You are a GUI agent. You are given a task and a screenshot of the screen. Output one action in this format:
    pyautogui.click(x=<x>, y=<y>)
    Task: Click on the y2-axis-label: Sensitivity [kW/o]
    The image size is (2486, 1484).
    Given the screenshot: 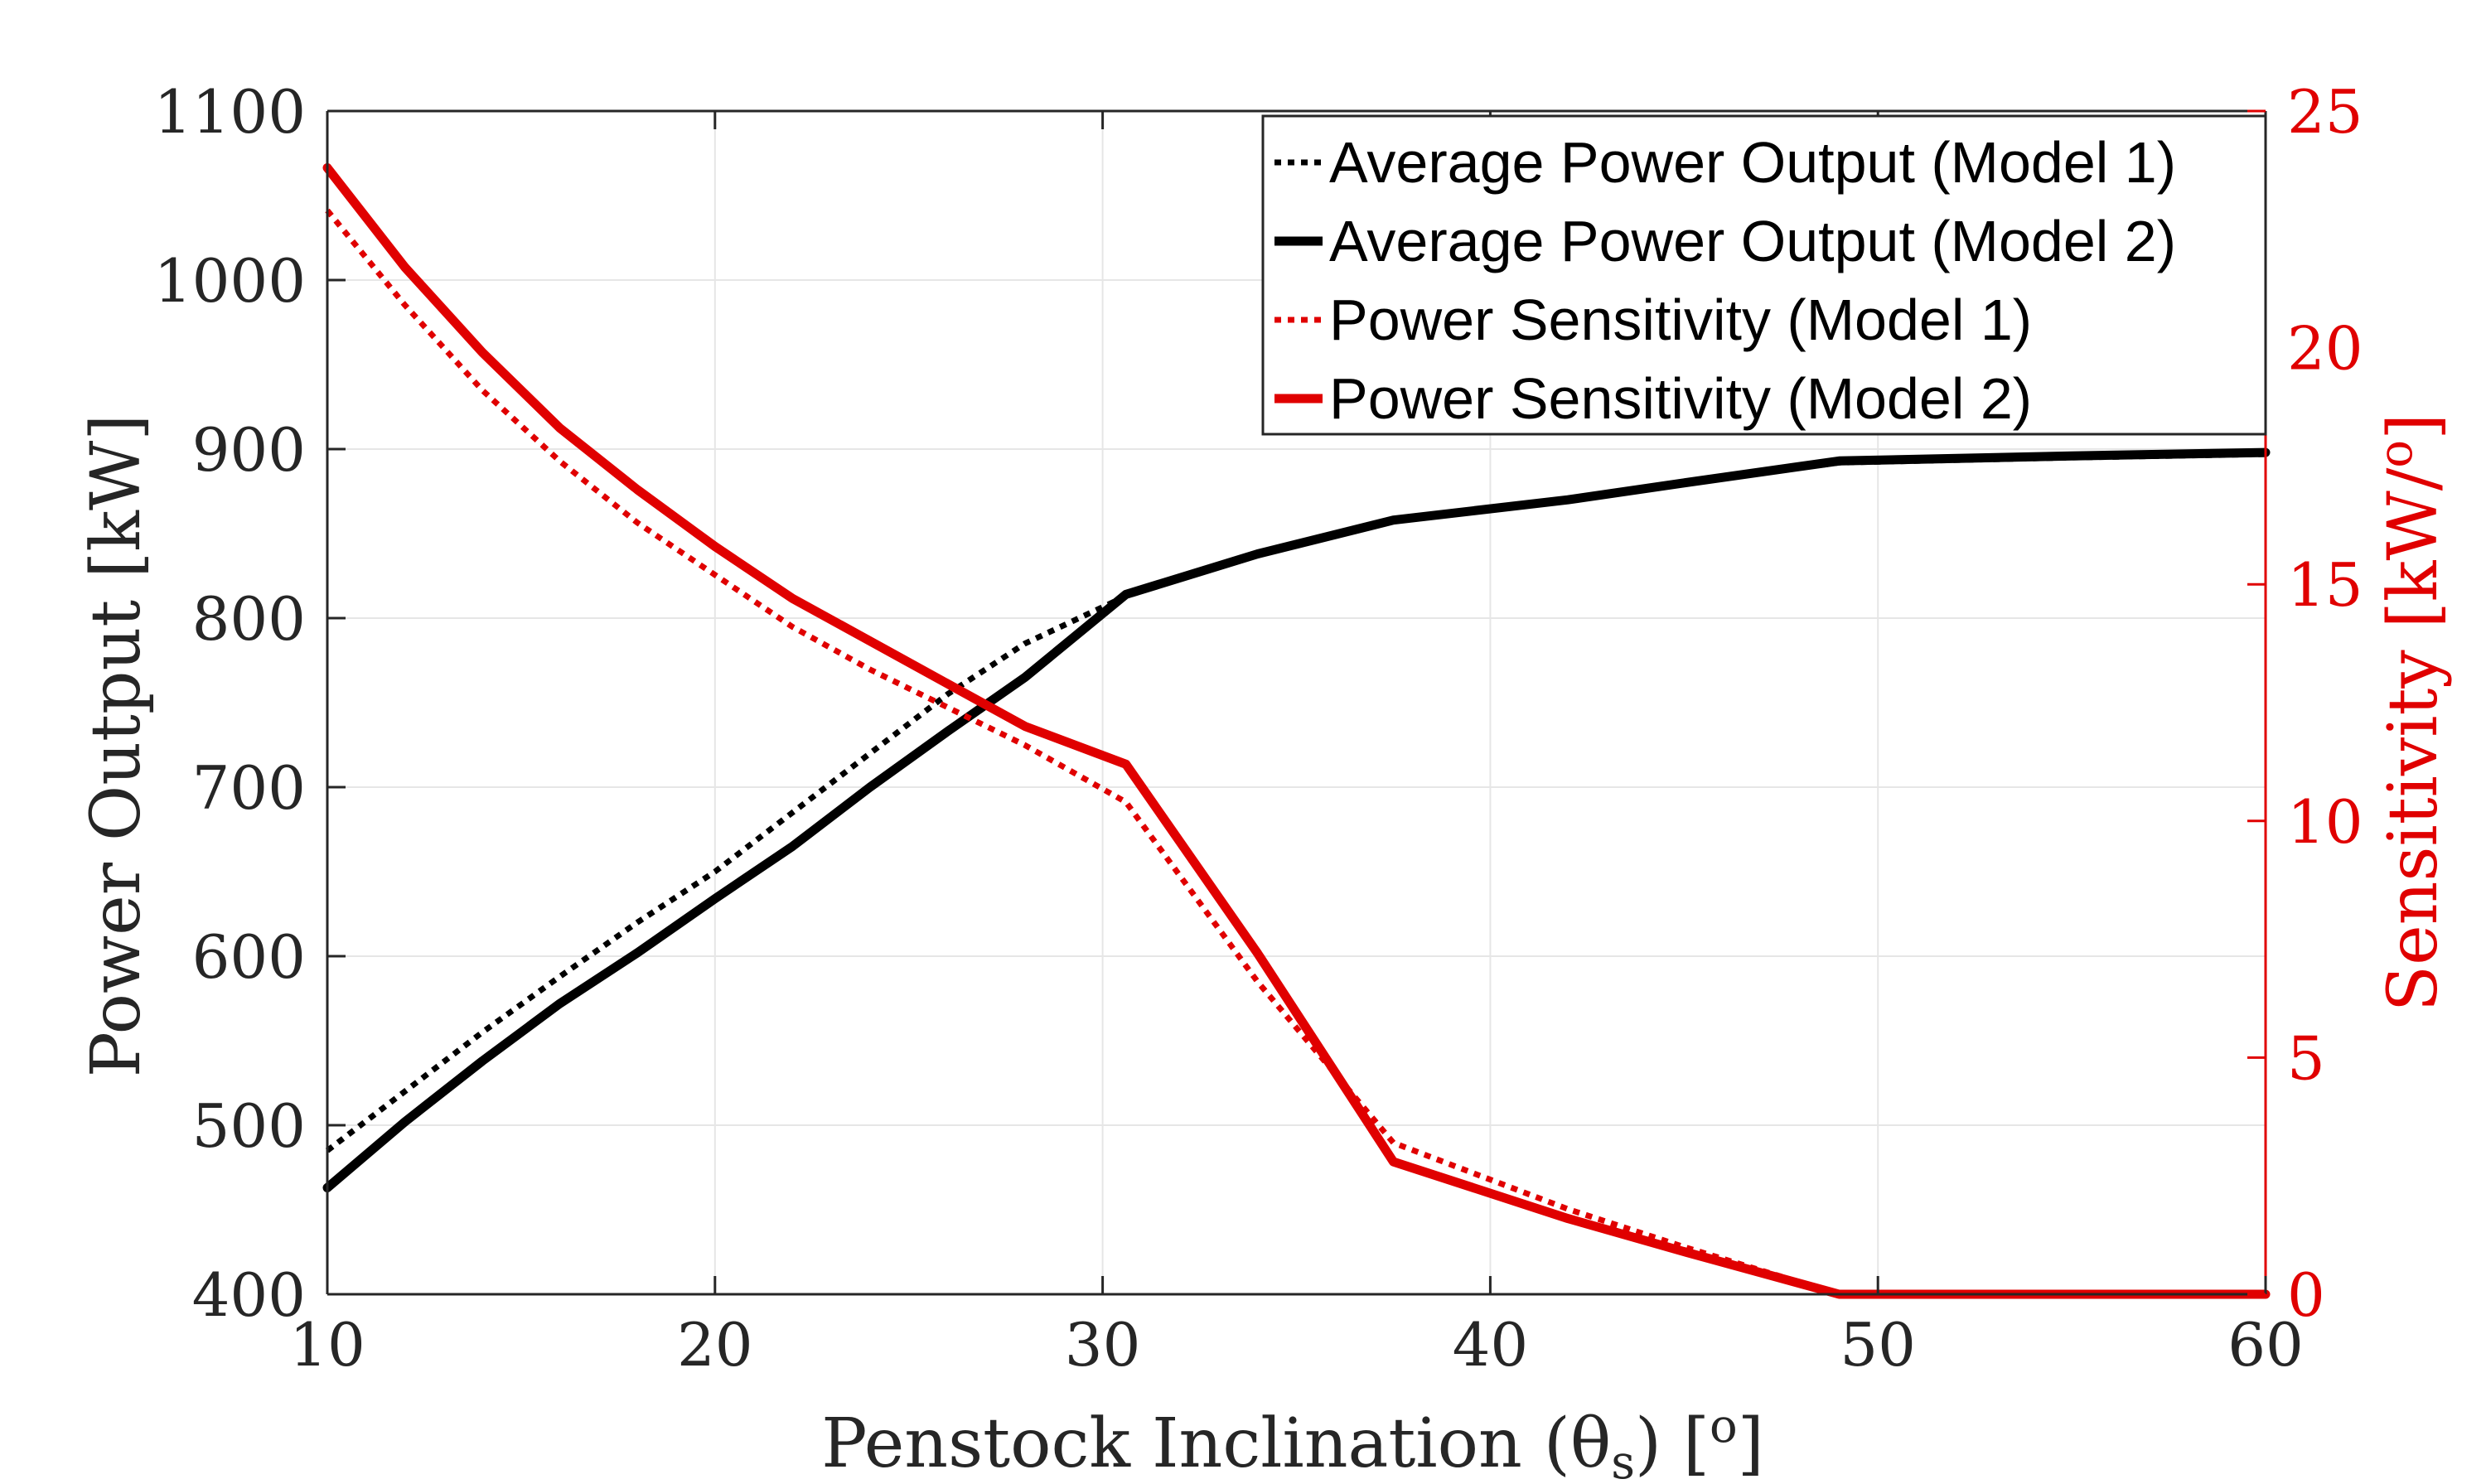 What is the action you would take?
    pyautogui.click(x=2411, y=712)
    